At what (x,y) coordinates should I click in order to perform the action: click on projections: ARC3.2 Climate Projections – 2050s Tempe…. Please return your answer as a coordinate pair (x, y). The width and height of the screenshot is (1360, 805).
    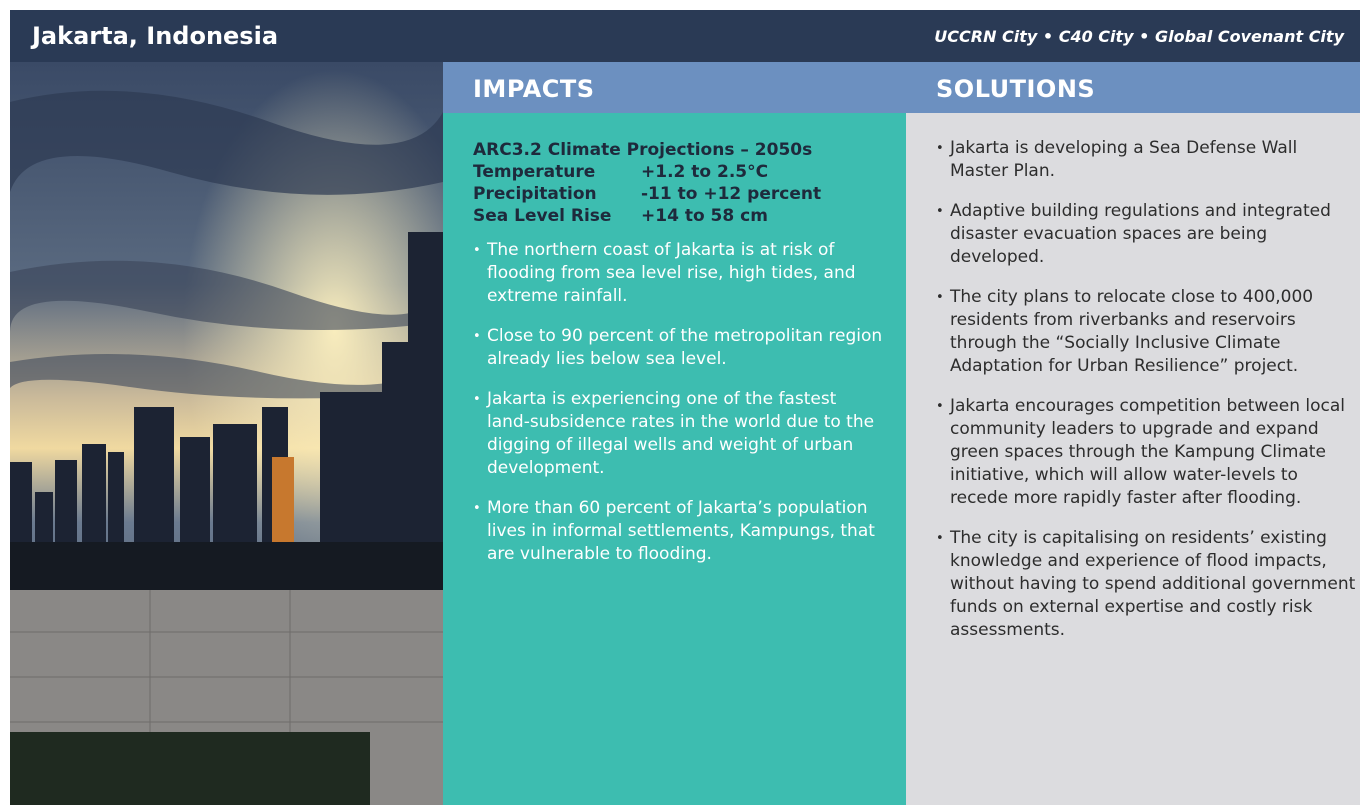
    Looking at the image, I should click on (689, 183).